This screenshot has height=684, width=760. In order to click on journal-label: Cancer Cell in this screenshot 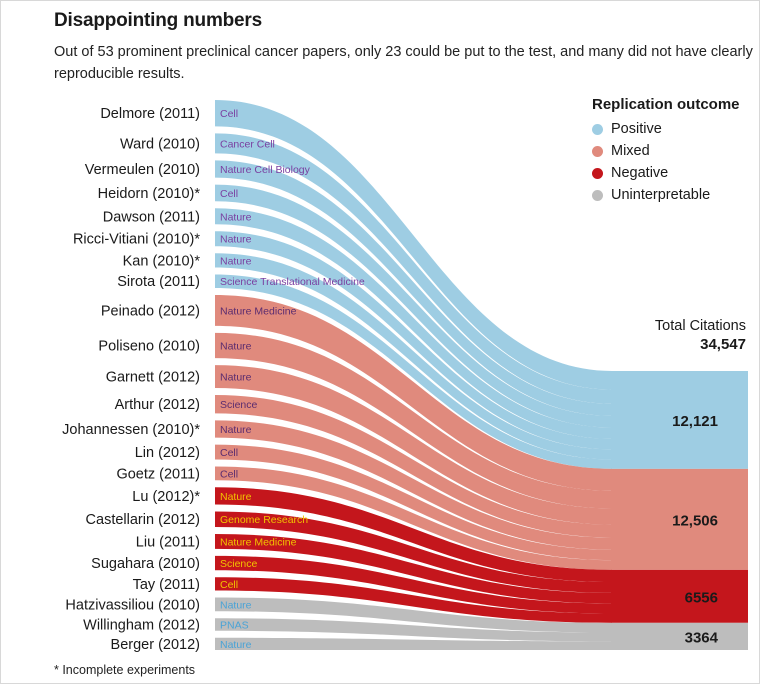, I will do `click(247, 144)`.